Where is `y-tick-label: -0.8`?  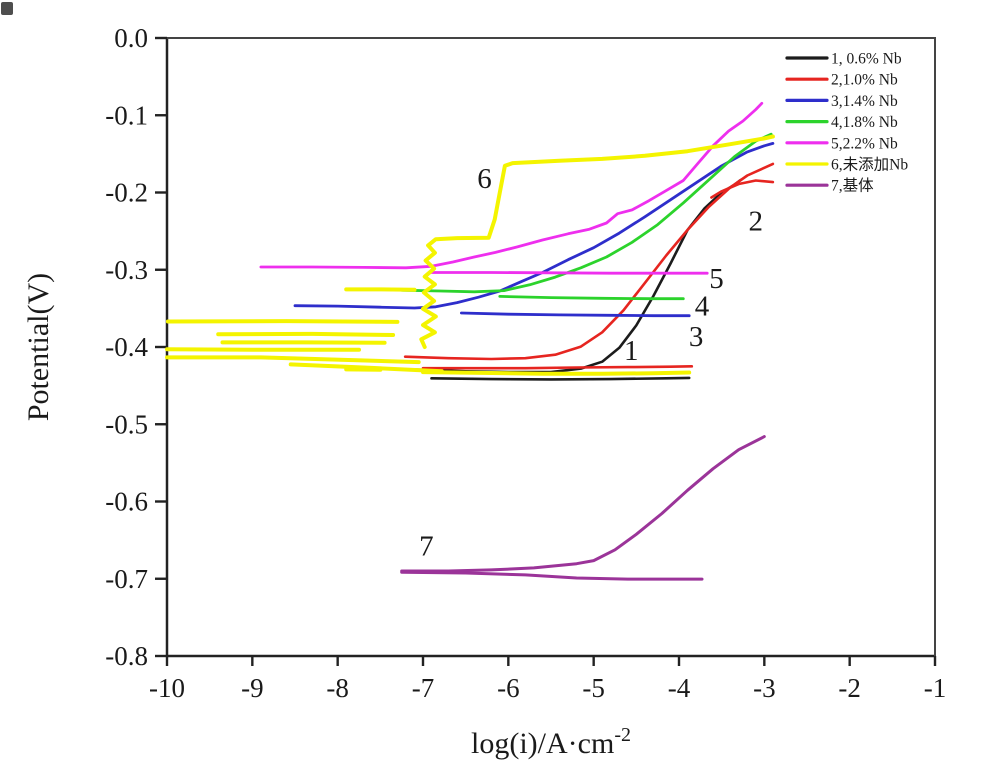
y-tick-label: -0.8 is located at coordinates (126, 656).